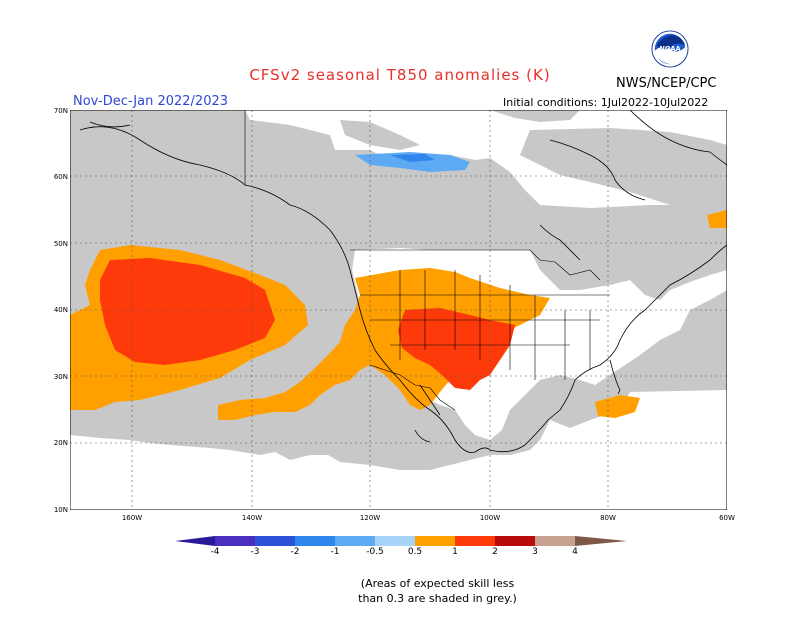  I want to click on noaa-logo-icon: NOAA, so click(670, 49).